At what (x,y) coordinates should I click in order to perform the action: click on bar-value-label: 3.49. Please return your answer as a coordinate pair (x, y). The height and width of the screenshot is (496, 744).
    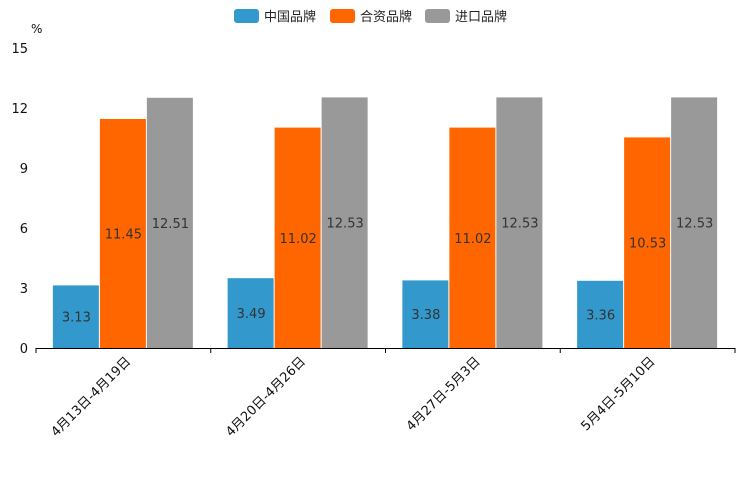
    Looking at the image, I should click on (251, 314).